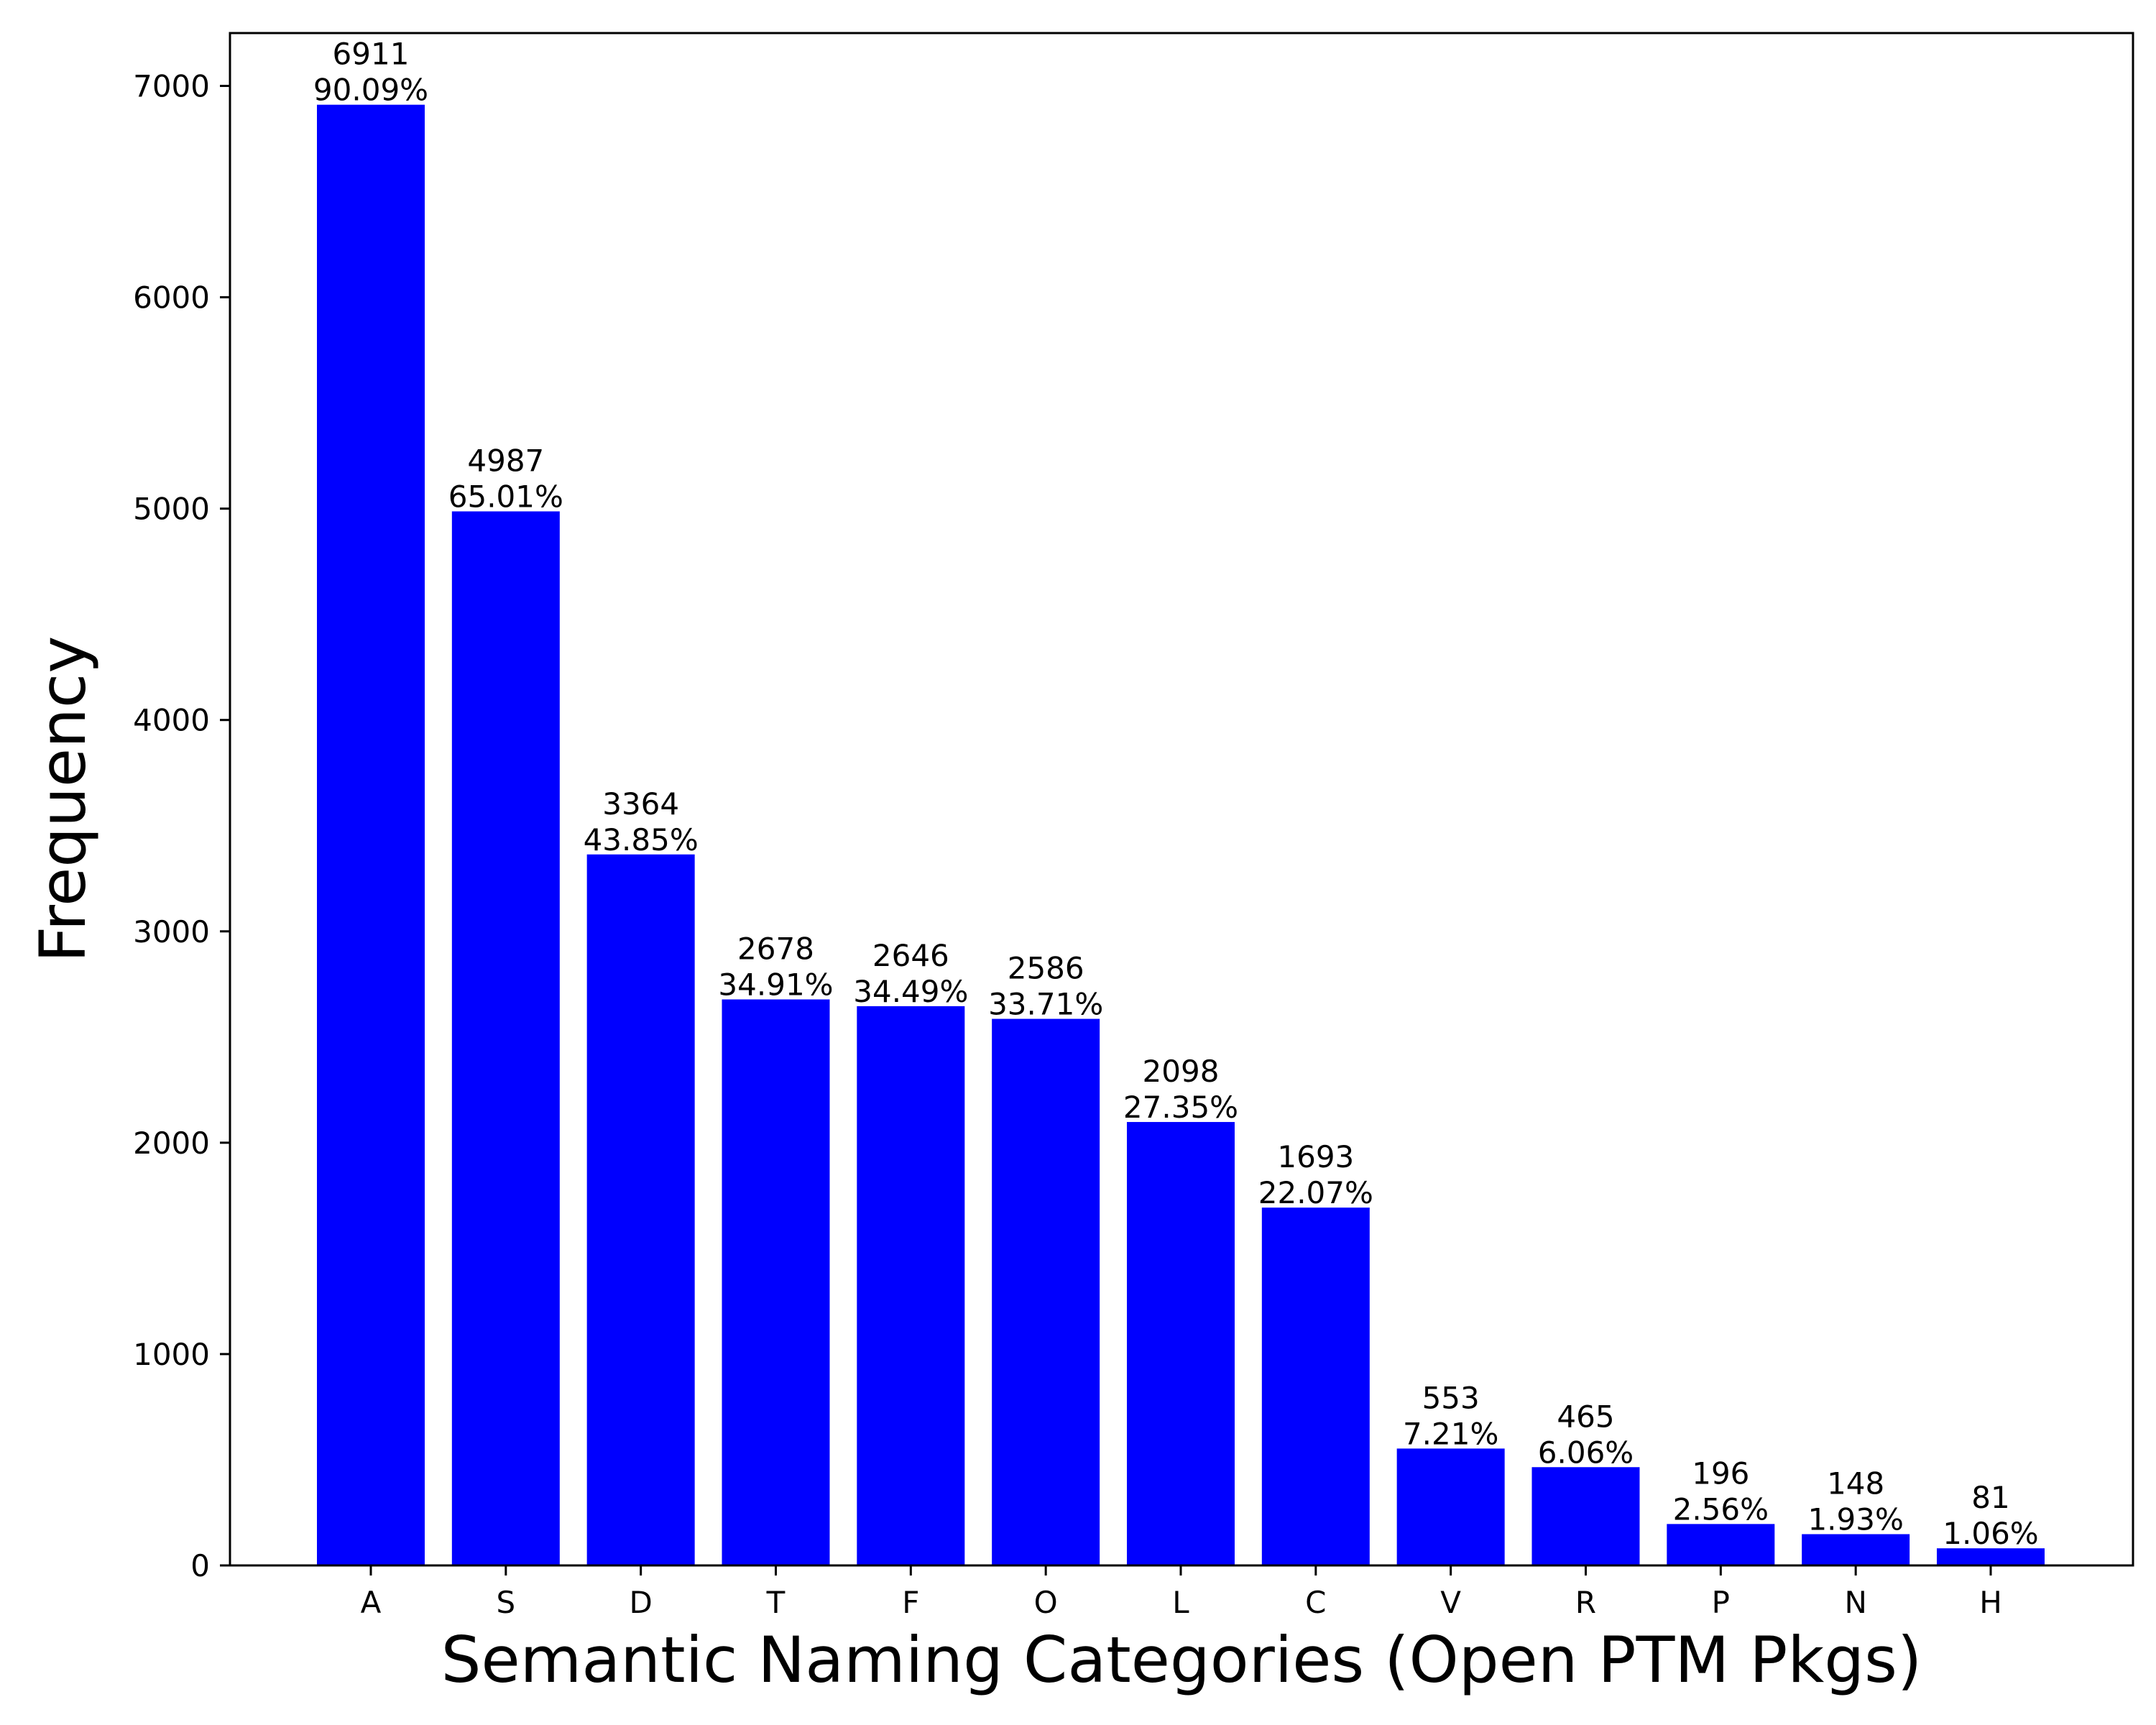  I want to click on bar-count-label: 553, so click(1451, 1397).